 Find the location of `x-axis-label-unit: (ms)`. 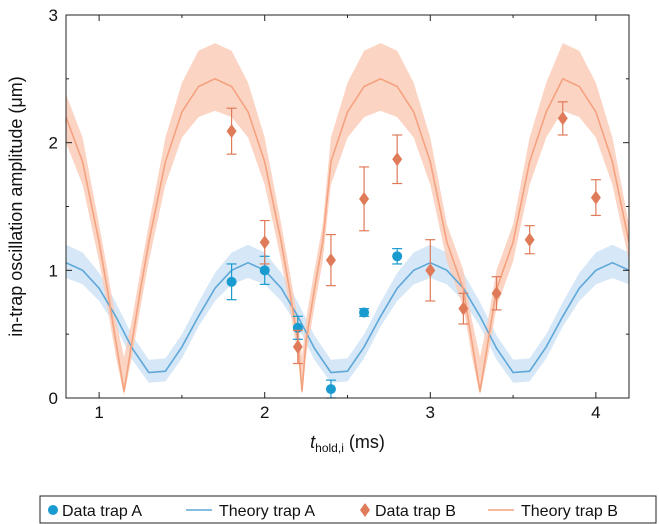

x-axis-label-unit: (ms) is located at coordinates (364, 442).